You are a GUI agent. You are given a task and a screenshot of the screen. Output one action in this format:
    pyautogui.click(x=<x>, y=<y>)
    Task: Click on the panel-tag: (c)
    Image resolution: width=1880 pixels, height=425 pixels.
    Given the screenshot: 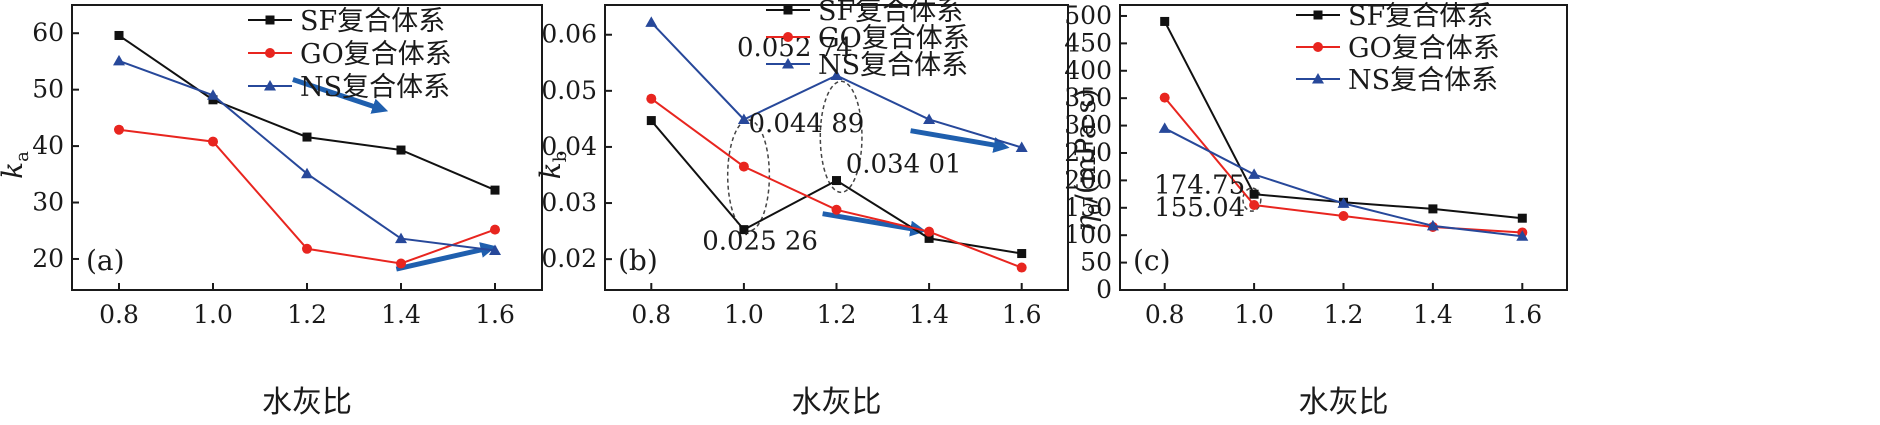 What is the action you would take?
    pyautogui.click(x=1152, y=260)
    